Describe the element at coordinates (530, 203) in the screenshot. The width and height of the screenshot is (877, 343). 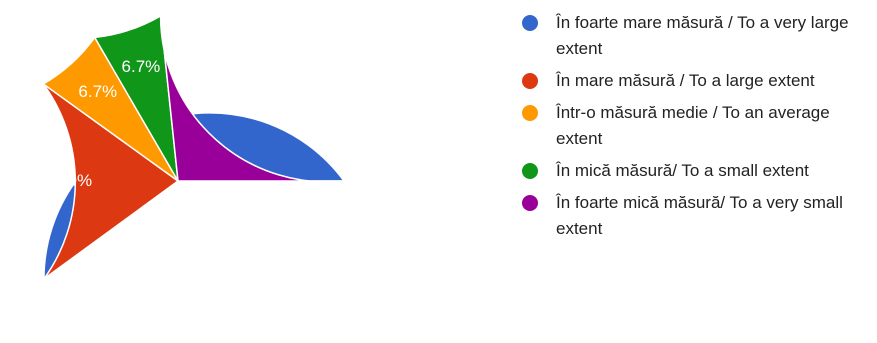
I see `legend-swatch-very-small` at that location.